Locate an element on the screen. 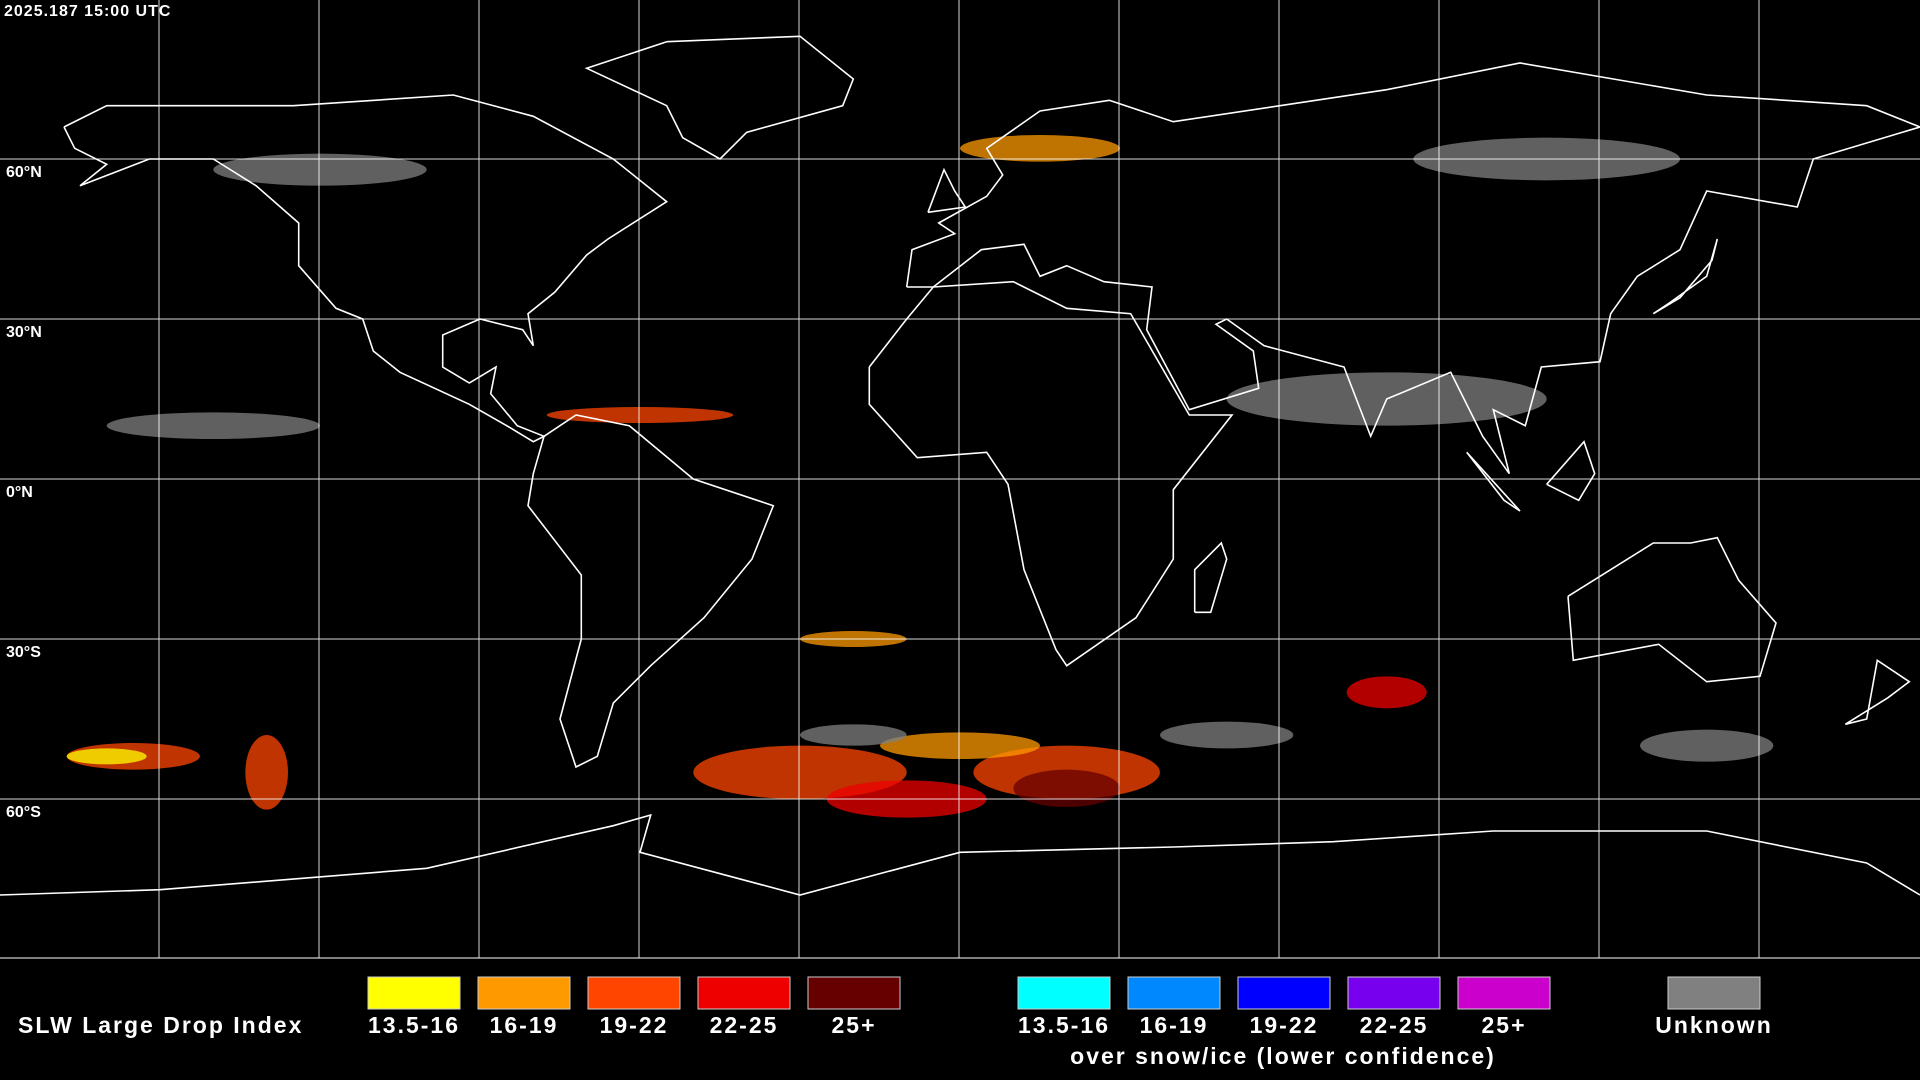 The width and height of the screenshot is (1920, 1080). lat-label: 60°S is located at coordinates (23, 812).